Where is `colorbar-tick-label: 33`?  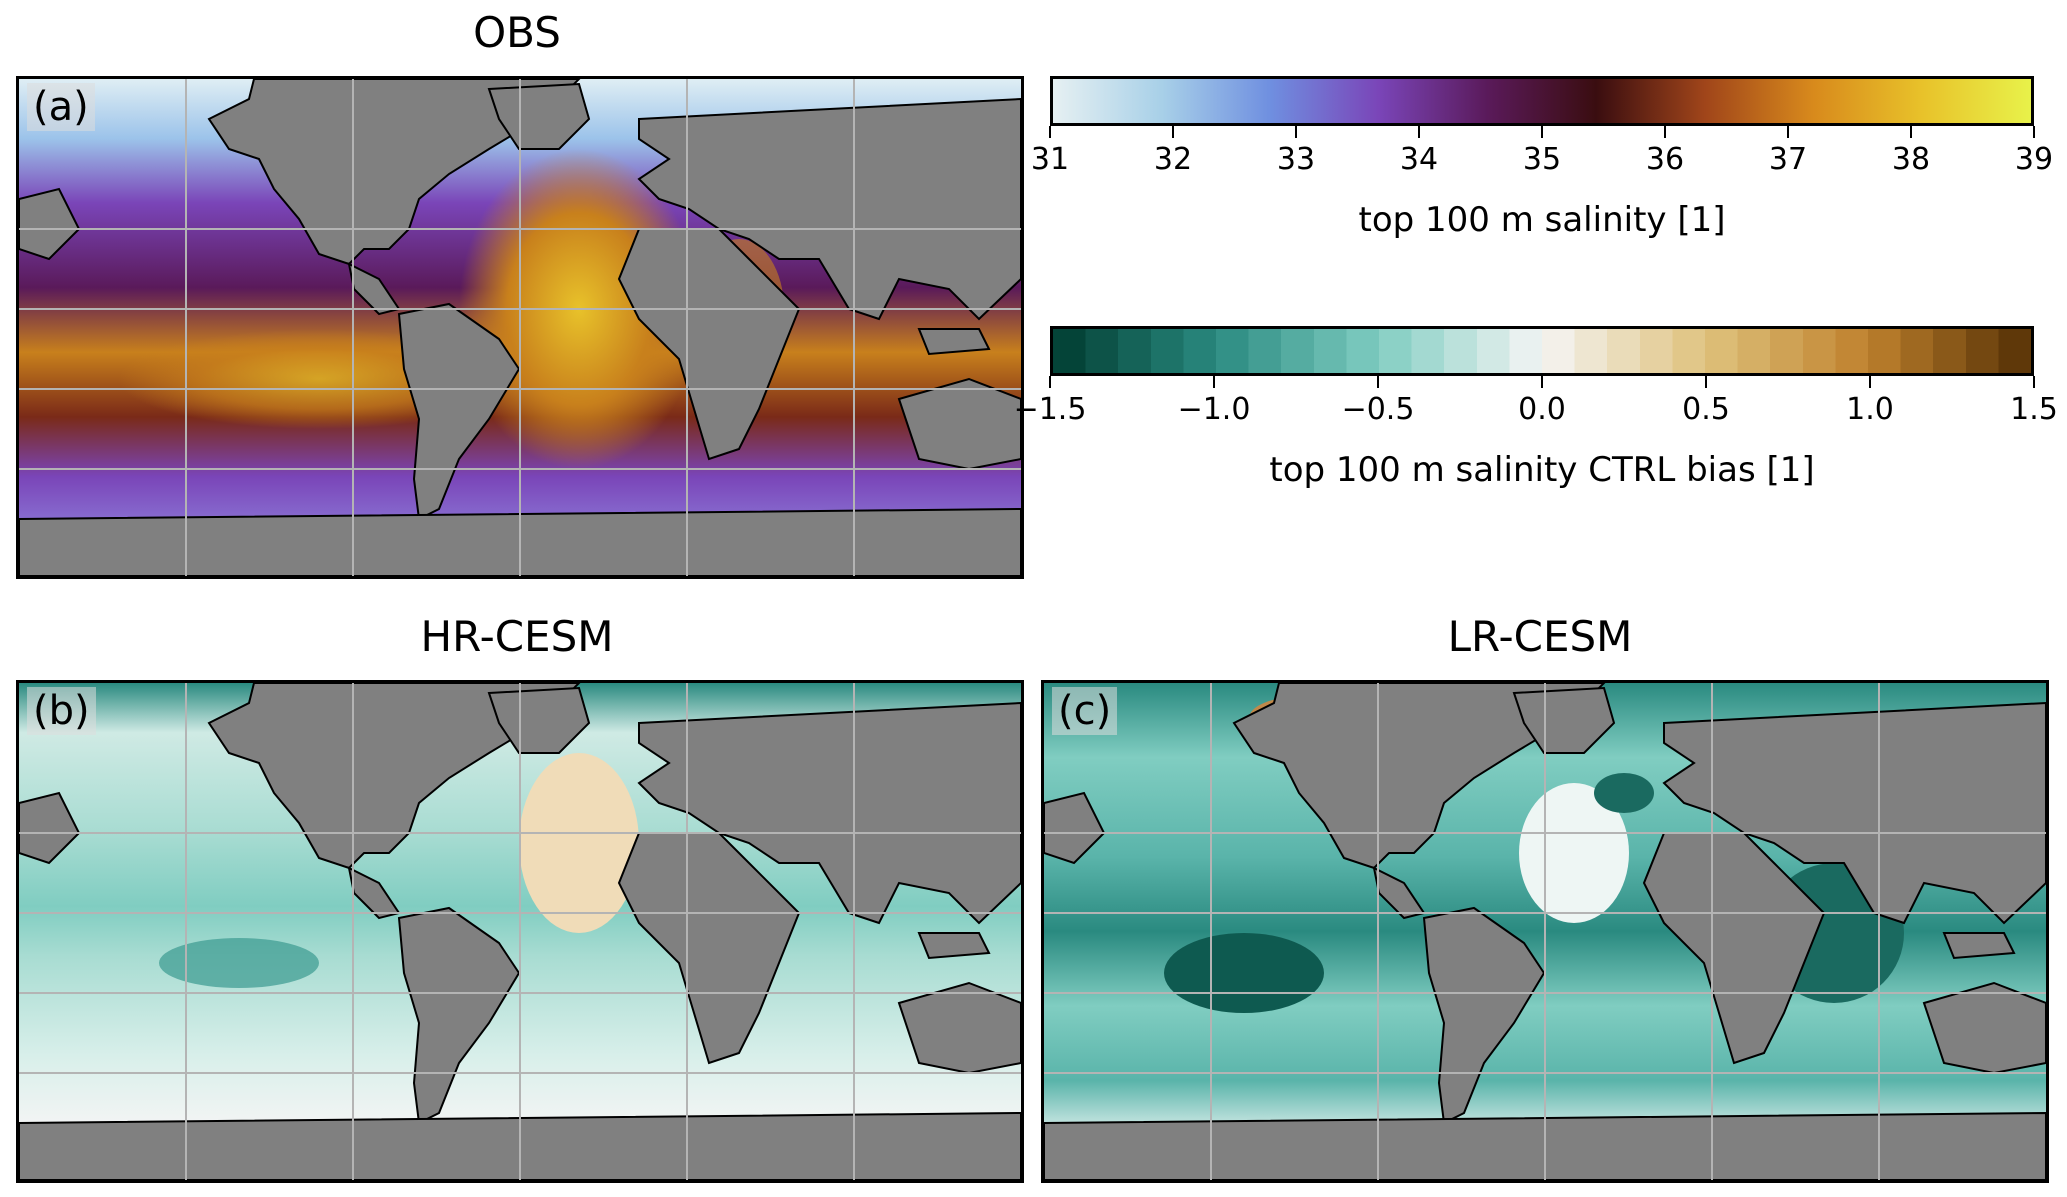 colorbar-tick-label: 33 is located at coordinates (1296, 159).